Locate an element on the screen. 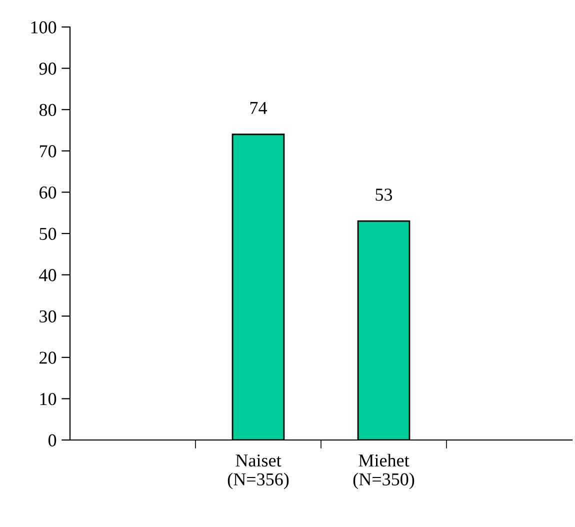 Image resolution: width=575 pixels, height=527 pixels. y-tick-label: 10 is located at coordinates (48, 399).